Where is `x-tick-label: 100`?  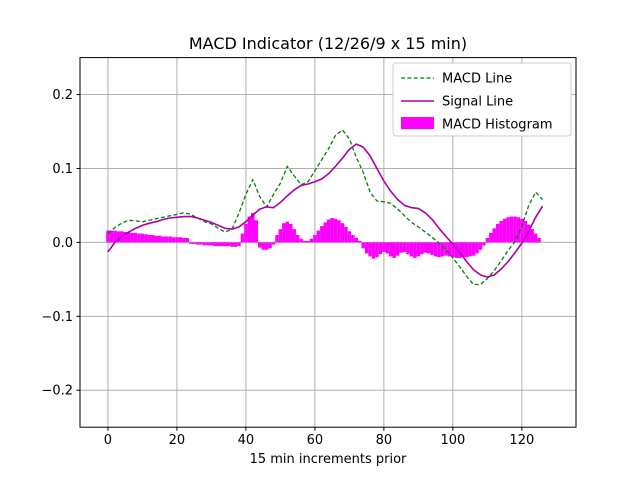
x-tick-label: 100 is located at coordinates (452, 440).